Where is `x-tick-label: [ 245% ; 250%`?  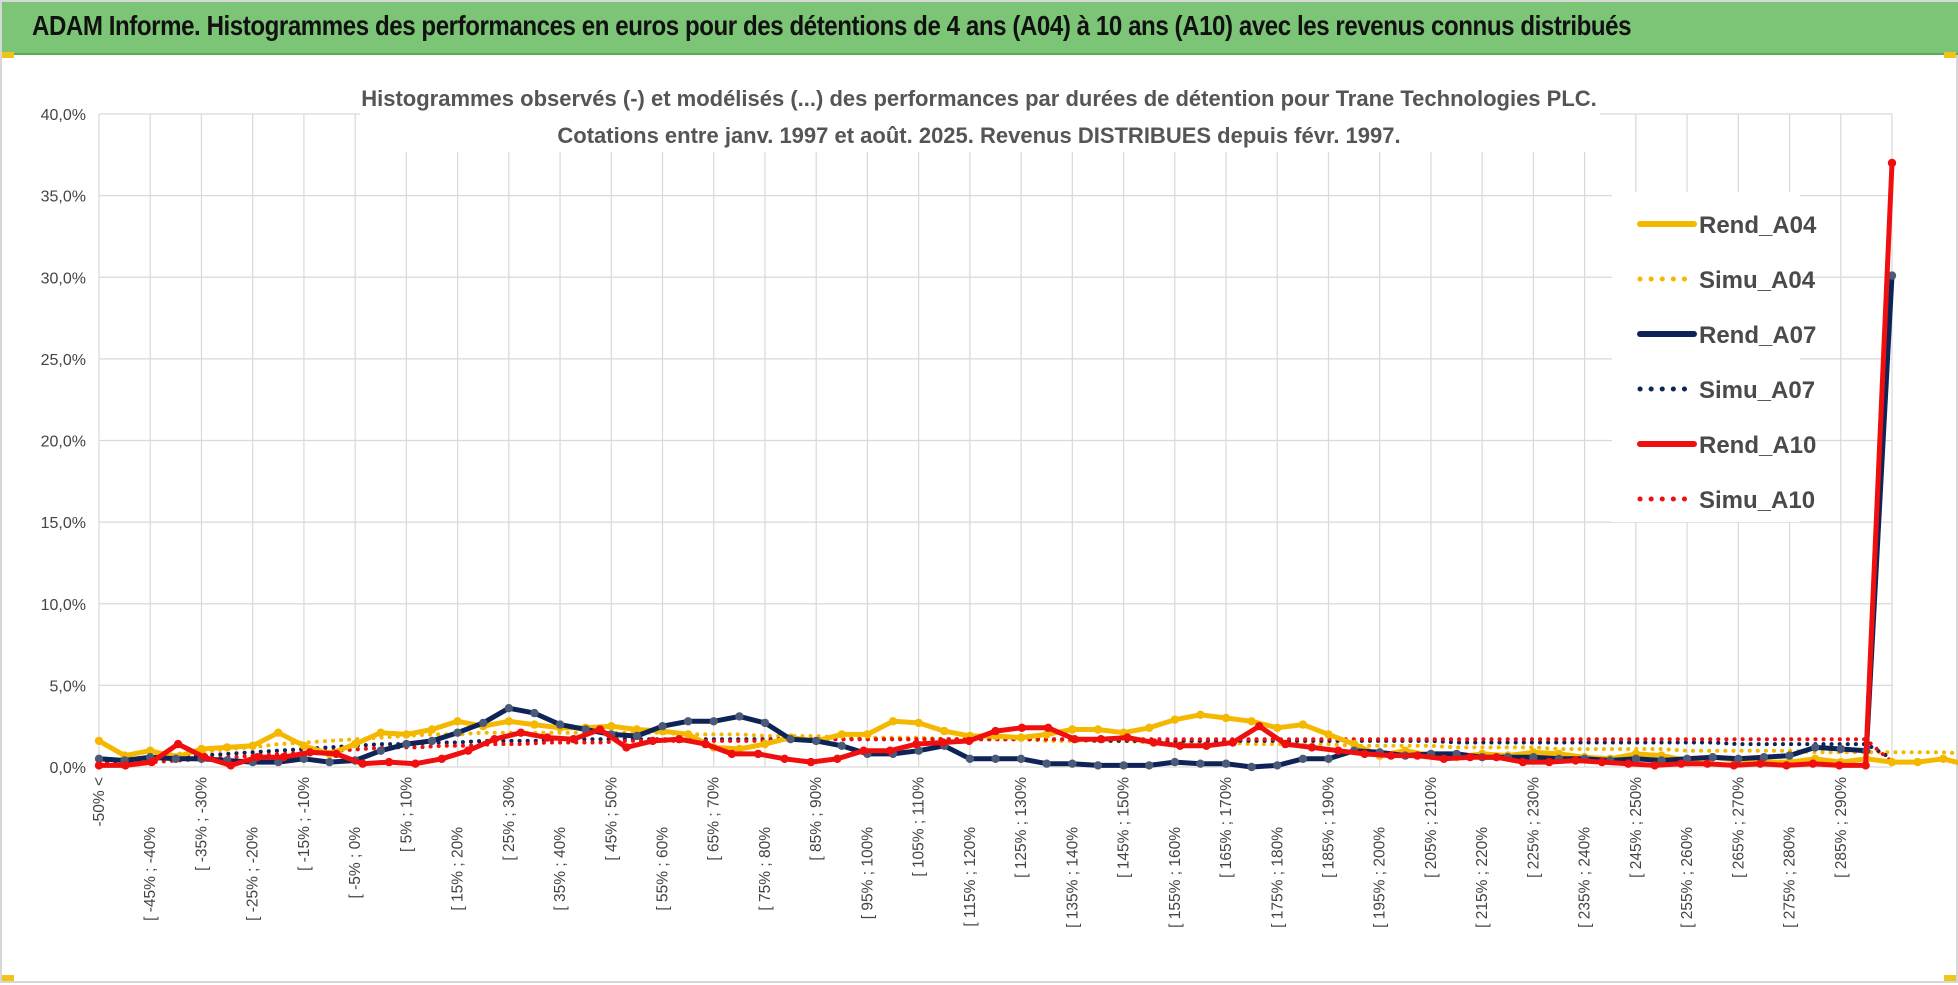
x-tick-label: [ 245% ; 250% is located at coordinates (1636, 827).